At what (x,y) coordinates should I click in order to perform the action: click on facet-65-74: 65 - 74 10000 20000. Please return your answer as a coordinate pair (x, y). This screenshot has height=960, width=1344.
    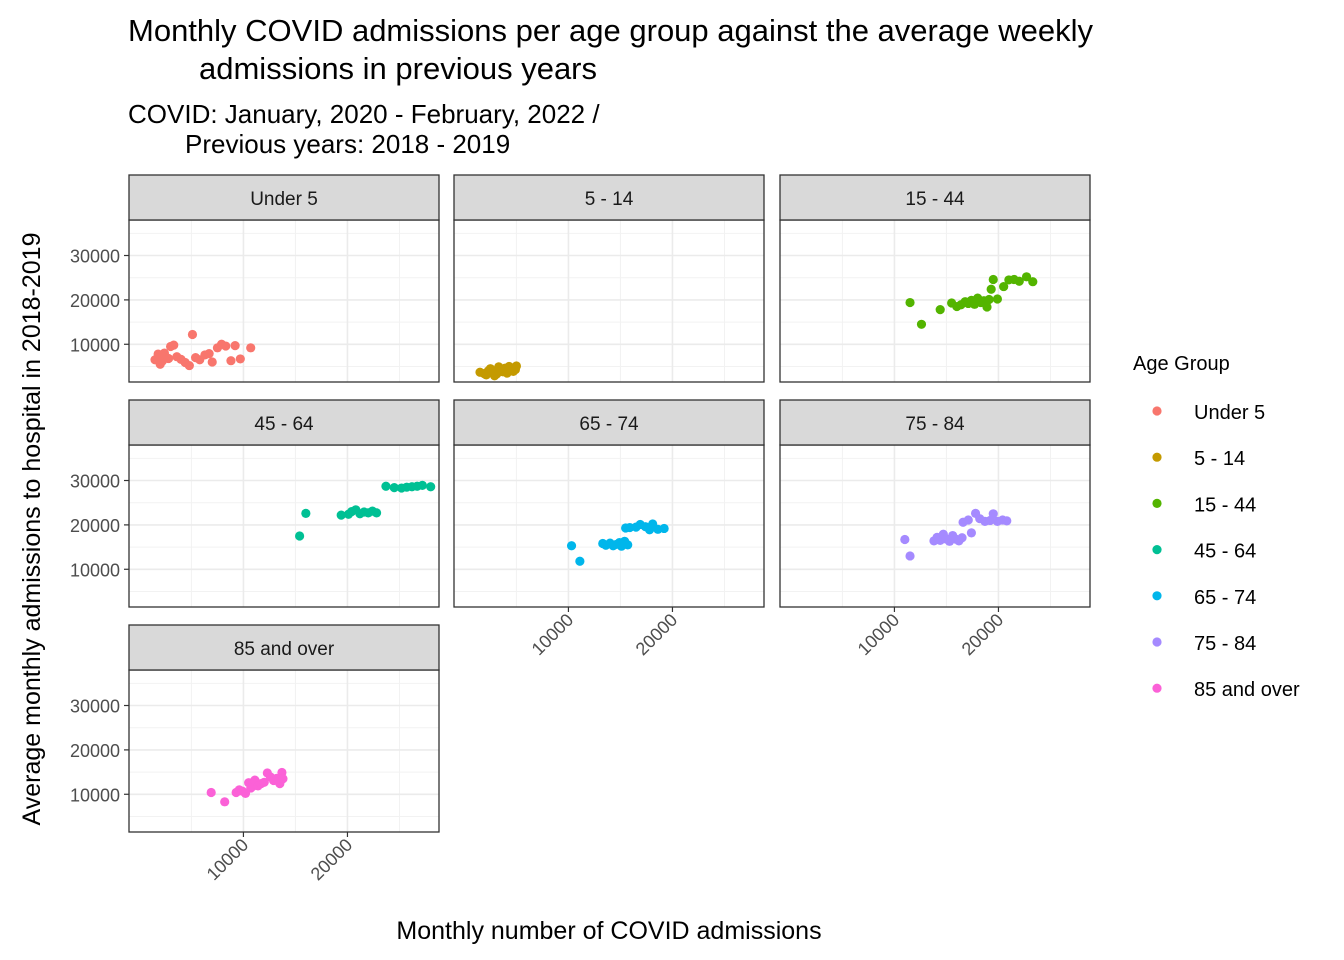
    Looking at the image, I should click on (609, 529).